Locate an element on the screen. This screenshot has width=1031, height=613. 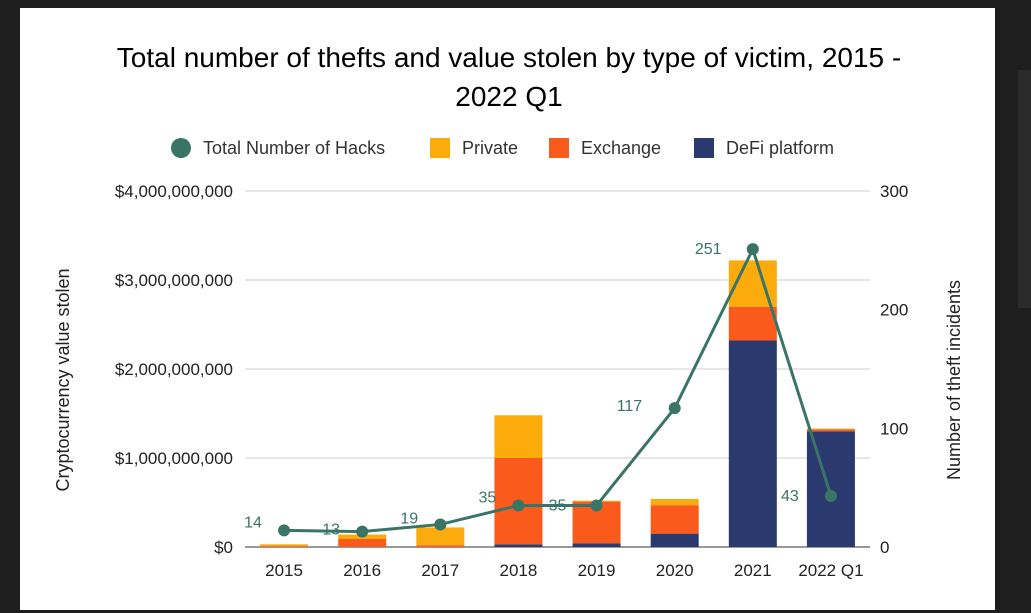
hacks-point-label: 43 is located at coordinates (790, 496).